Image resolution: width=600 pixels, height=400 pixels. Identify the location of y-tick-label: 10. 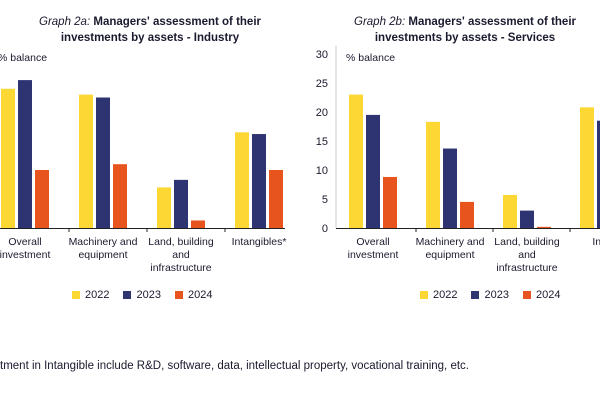
(322, 171).